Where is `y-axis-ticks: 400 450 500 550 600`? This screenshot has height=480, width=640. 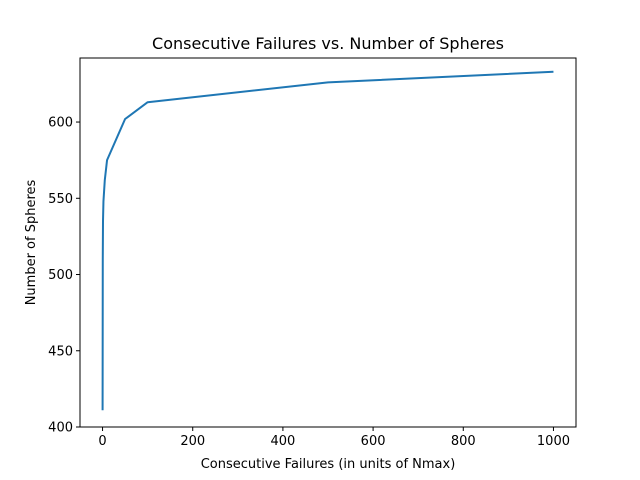 y-axis-ticks: 400 450 500 550 600 is located at coordinates (64, 276).